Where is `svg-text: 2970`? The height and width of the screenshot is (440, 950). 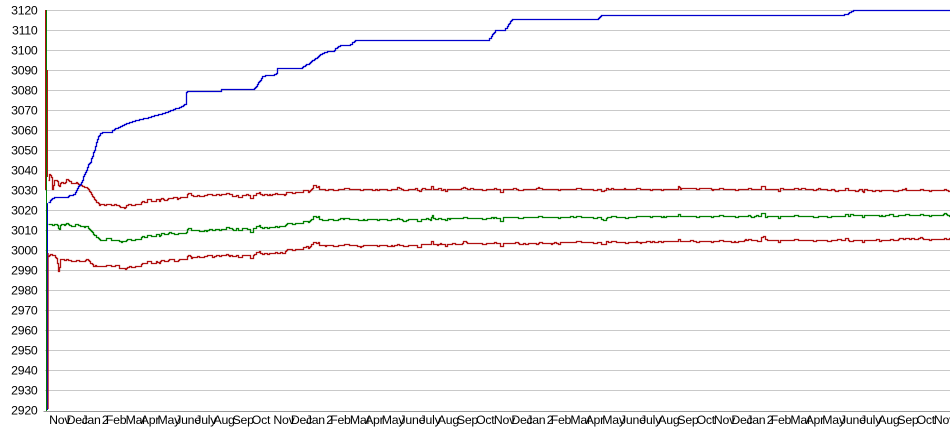 svg-text: 2970 is located at coordinates (24, 310).